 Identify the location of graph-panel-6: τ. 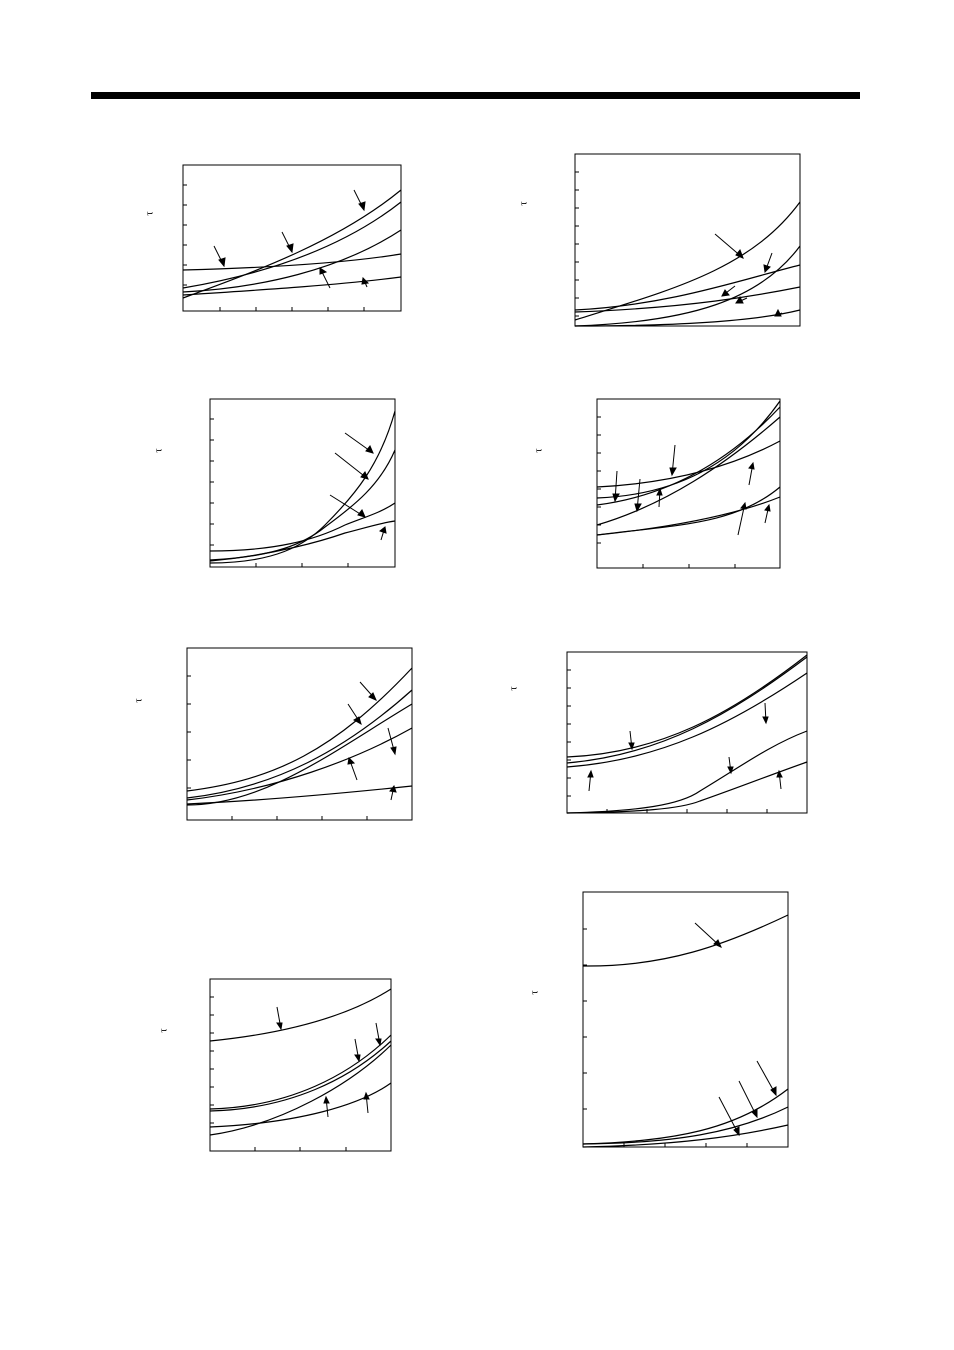
(661, 735).